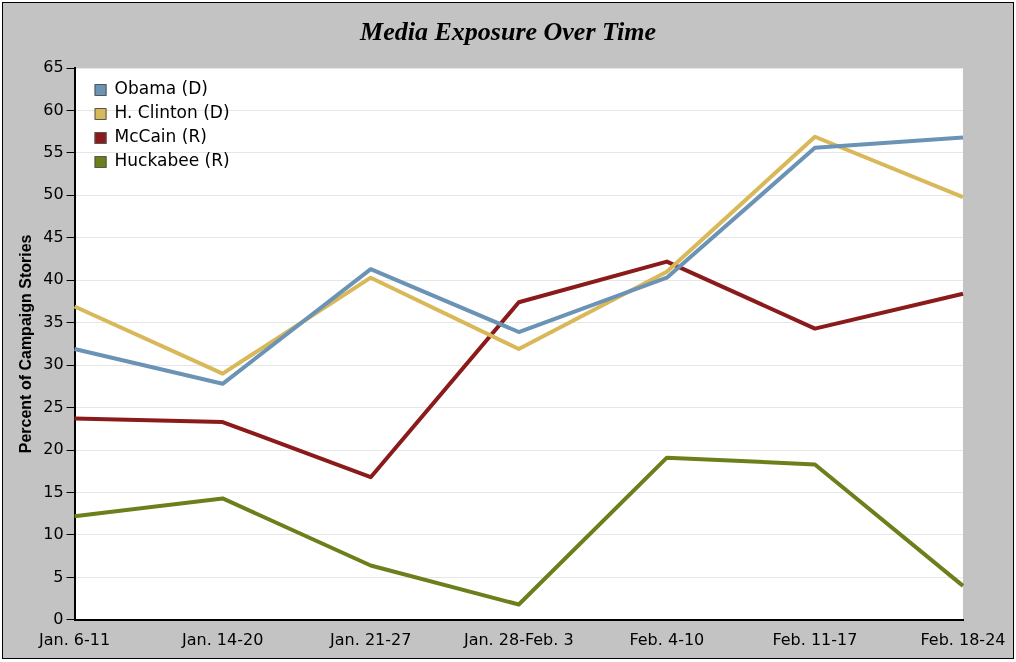 The height and width of the screenshot is (662, 1016). Describe the element at coordinates (370, 639) in the screenshot. I see `x-tick-label: Jan. 21-27` at that location.